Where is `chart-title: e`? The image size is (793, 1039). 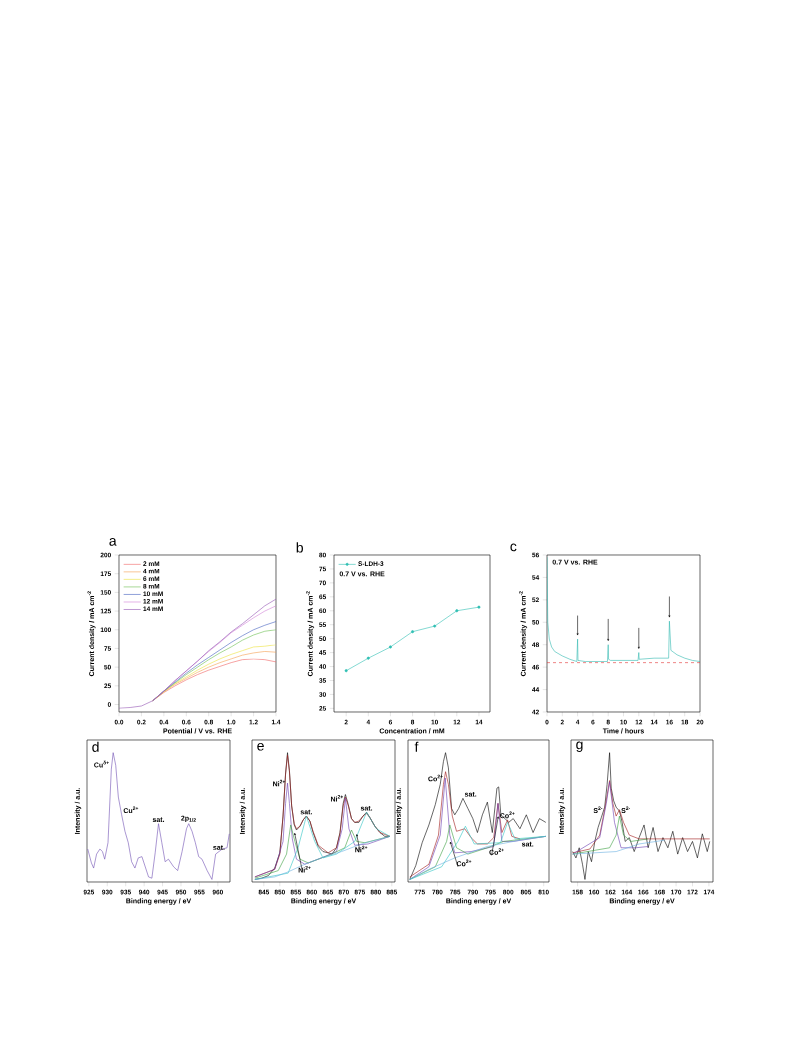 chart-title: e is located at coordinates (260, 746).